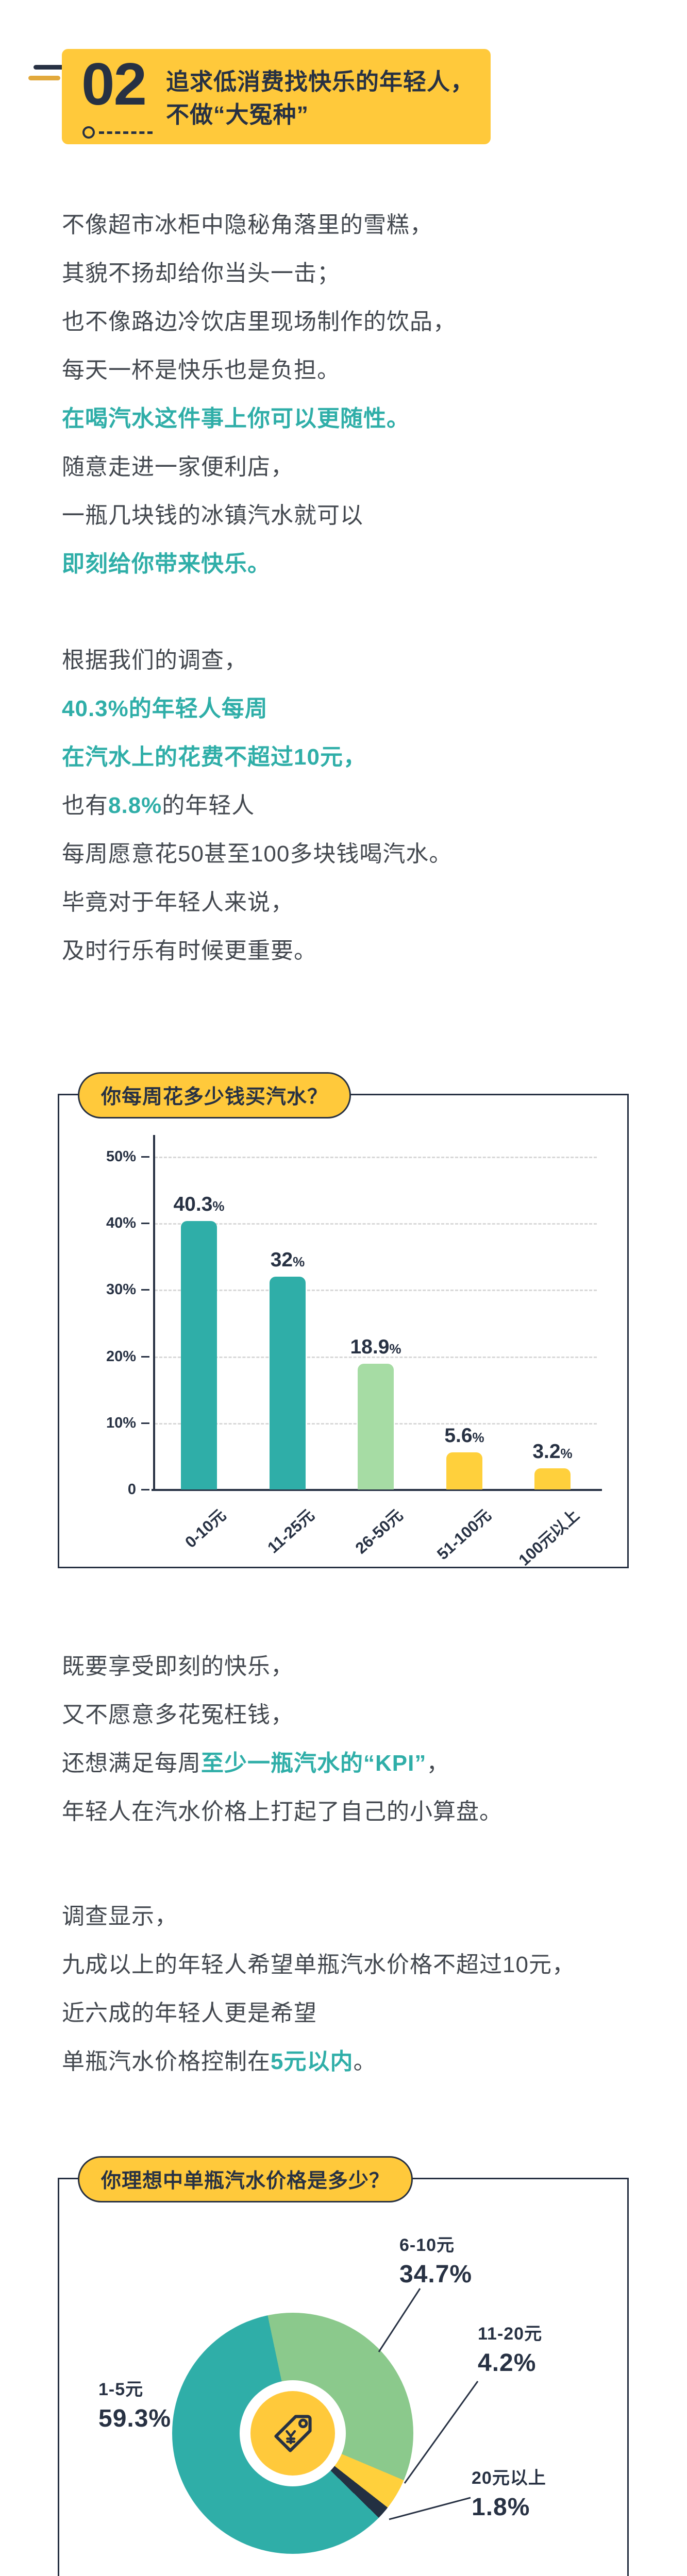 Image resolution: width=687 pixels, height=2576 pixels. I want to click on text-line: 还想满足每周至少一瓶汽水的“KPI”，, so click(355, 1764).